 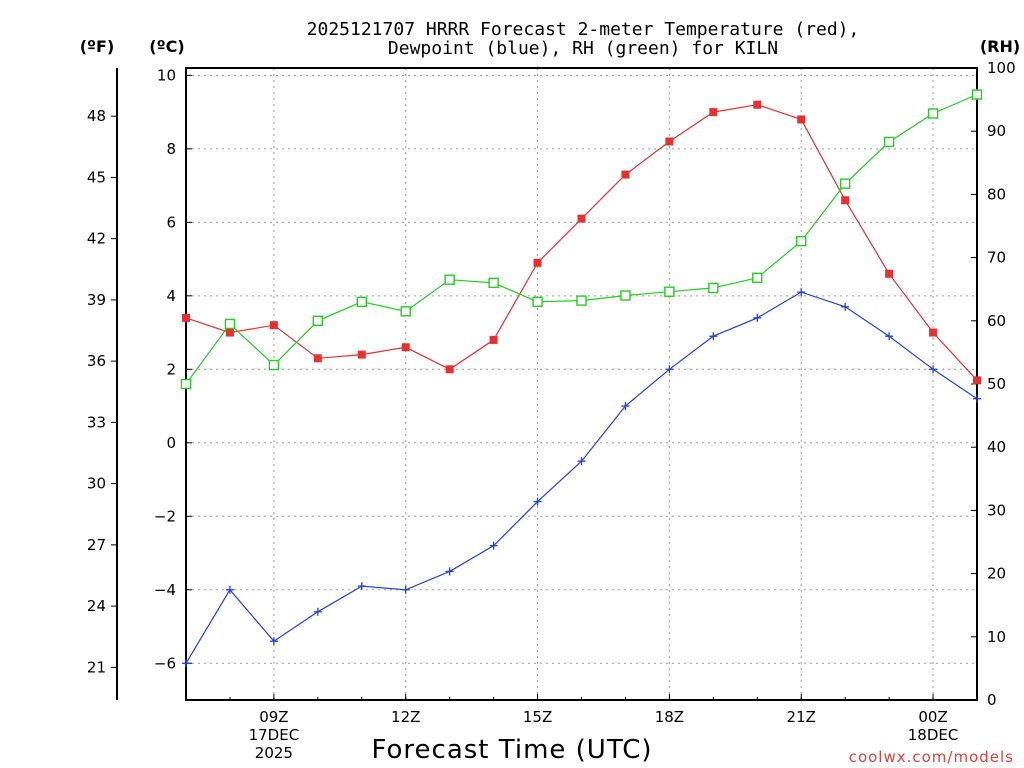 I want to click on rh-tick-label: 20, so click(x=996, y=574).